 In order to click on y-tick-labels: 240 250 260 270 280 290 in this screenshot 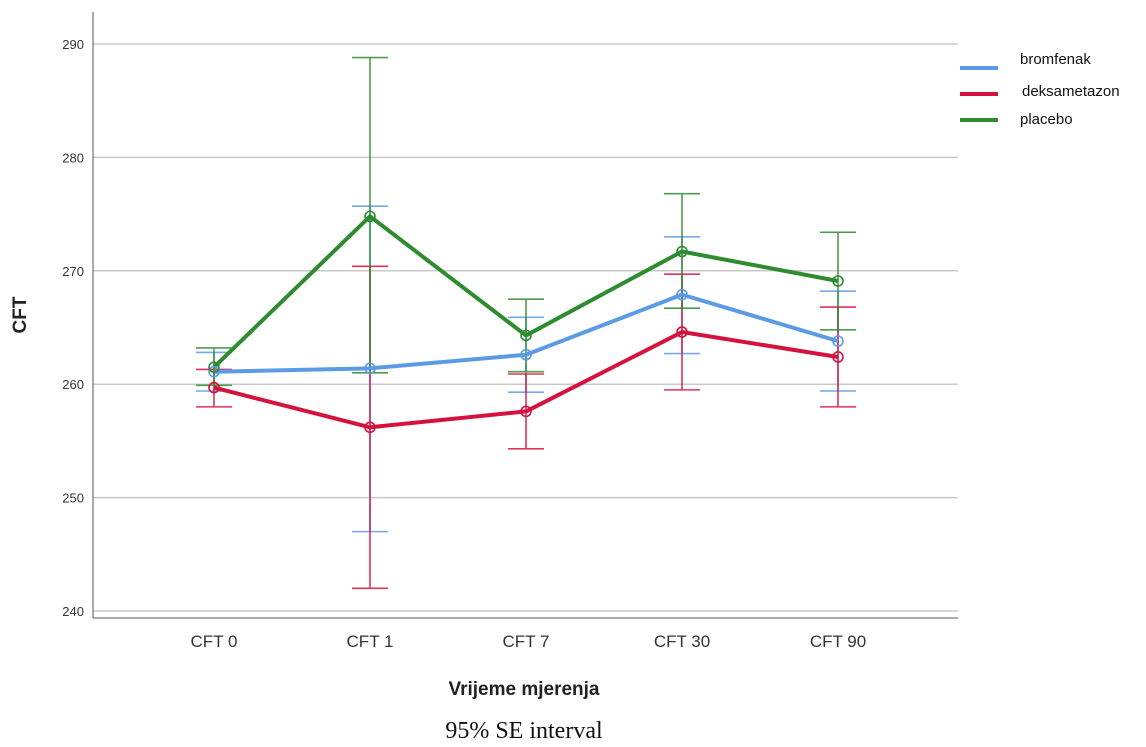, I will do `click(73, 328)`.